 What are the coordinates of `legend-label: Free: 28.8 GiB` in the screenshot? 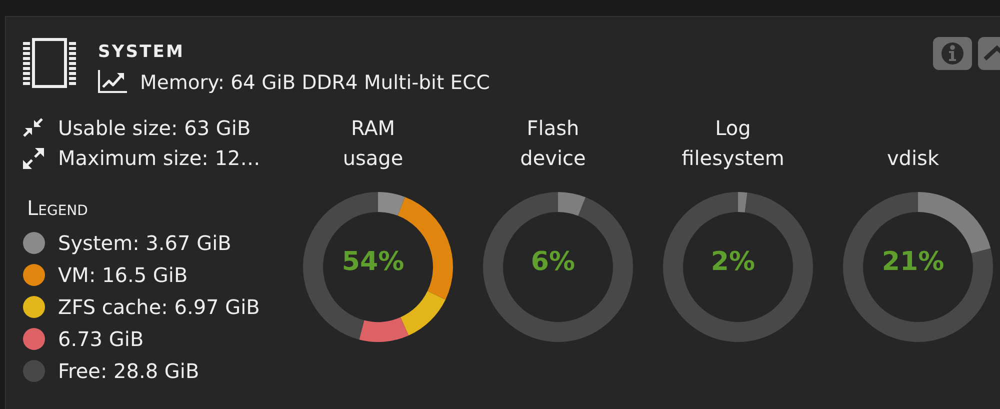 It's located at (129, 371).